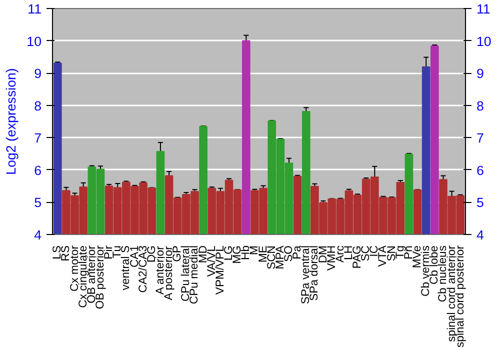  Describe the element at coordinates (480, 235) in the screenshot. I see `y2-tick-label: 4` at that location.